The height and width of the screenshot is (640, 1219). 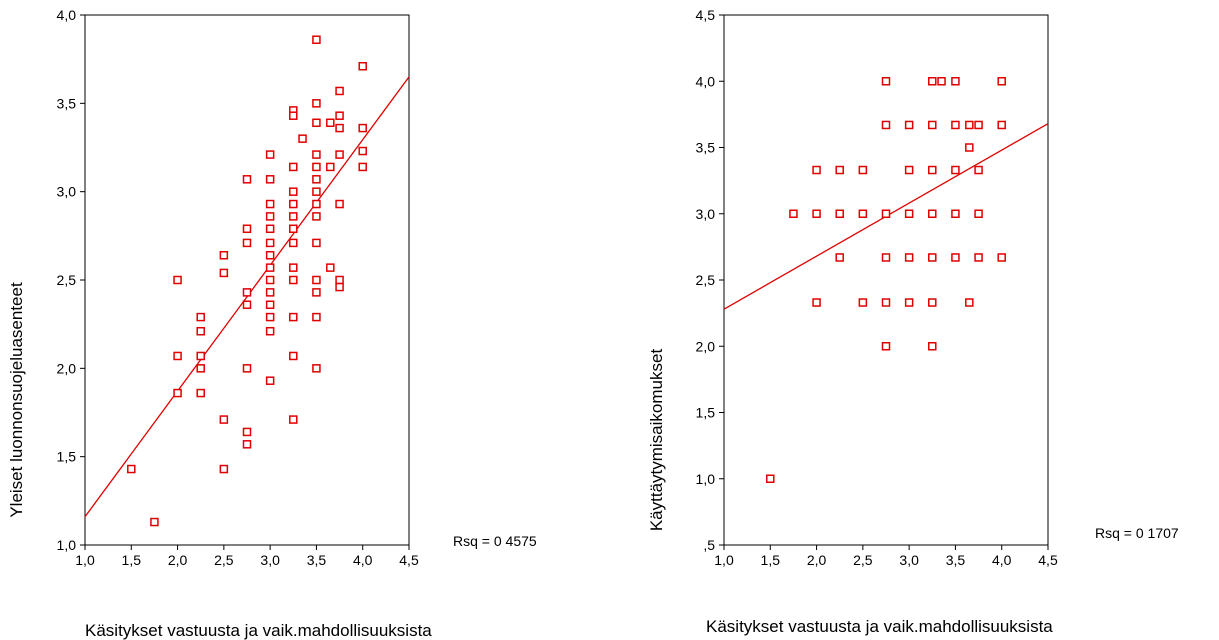 What do you see at coordinates (706, 15) in the screenshot?
I see `y-tick-label: 4,5` at bounding box center [706, 15].